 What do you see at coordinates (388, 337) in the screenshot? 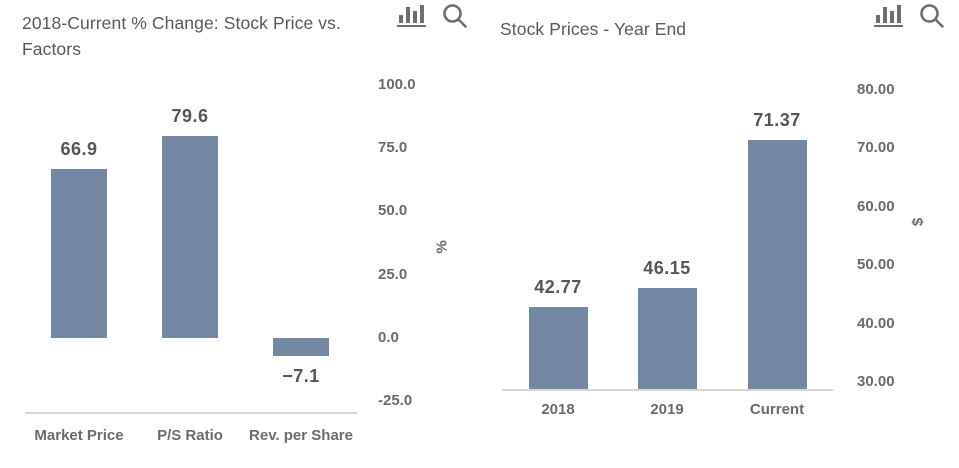
I see `y-axis-tick-label: 0.0` at bounding box center [388, 337].